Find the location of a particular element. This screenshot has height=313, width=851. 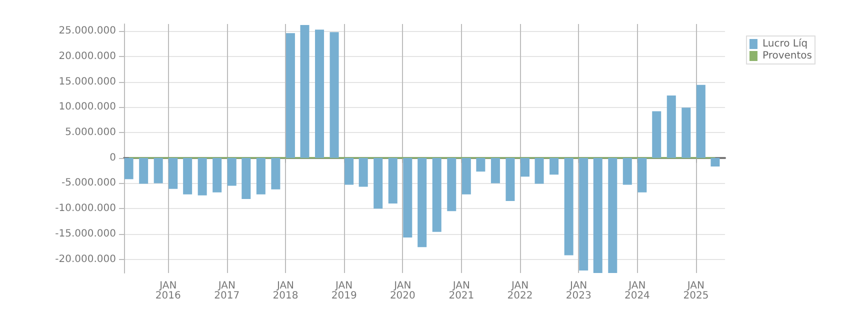

x-tick-label: JAN 2019 is located at coordinates (344, 291).